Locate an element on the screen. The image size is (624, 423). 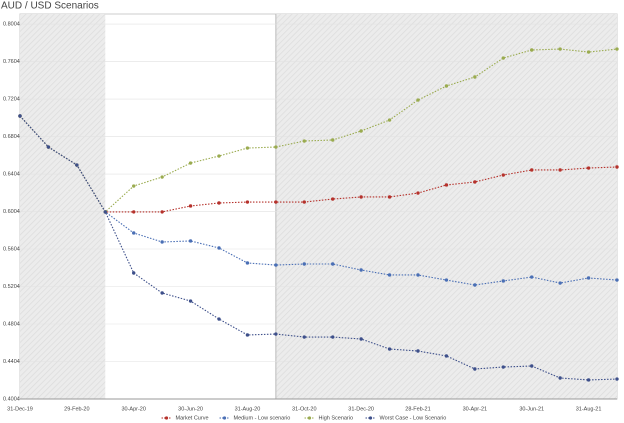
y-tick-label: 0.4404 is located at coordinates (11, 362).